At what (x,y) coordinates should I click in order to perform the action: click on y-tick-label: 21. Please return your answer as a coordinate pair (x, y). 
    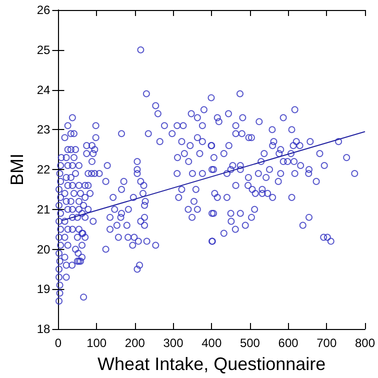
    Looking at the image, I should click on (43, 209).